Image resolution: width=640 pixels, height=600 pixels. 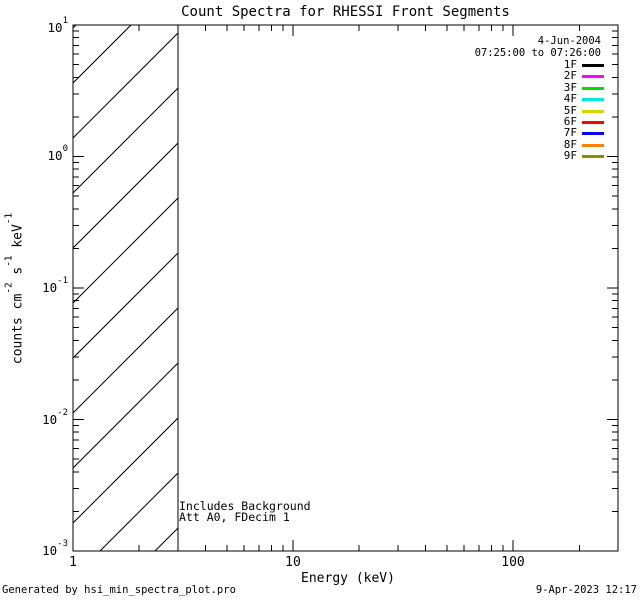 I want to click on legend-entry-9f: 9F, so click(x=581, y=156).